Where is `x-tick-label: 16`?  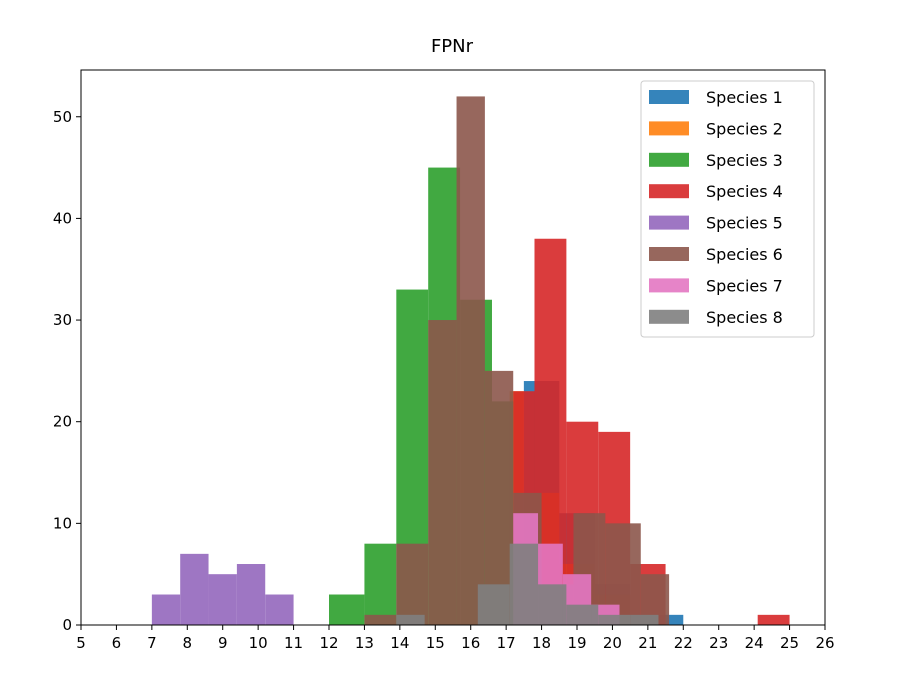
x-tick-label: 16 is located at coordinates (470, 643).